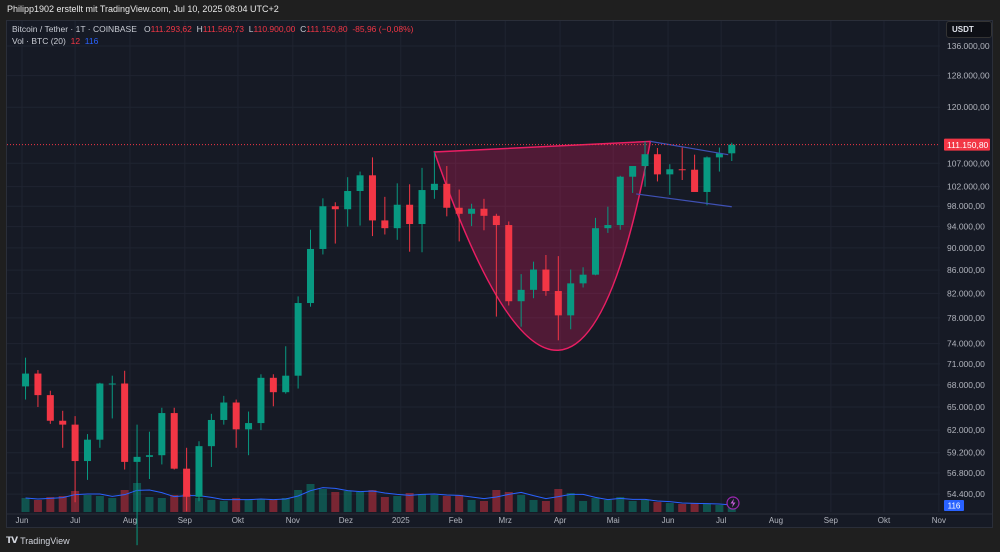  What do you see at coordinates (668, 520) in the screenshot?
I see `x-tick-label: Jun` at bounding box center [668, 520].